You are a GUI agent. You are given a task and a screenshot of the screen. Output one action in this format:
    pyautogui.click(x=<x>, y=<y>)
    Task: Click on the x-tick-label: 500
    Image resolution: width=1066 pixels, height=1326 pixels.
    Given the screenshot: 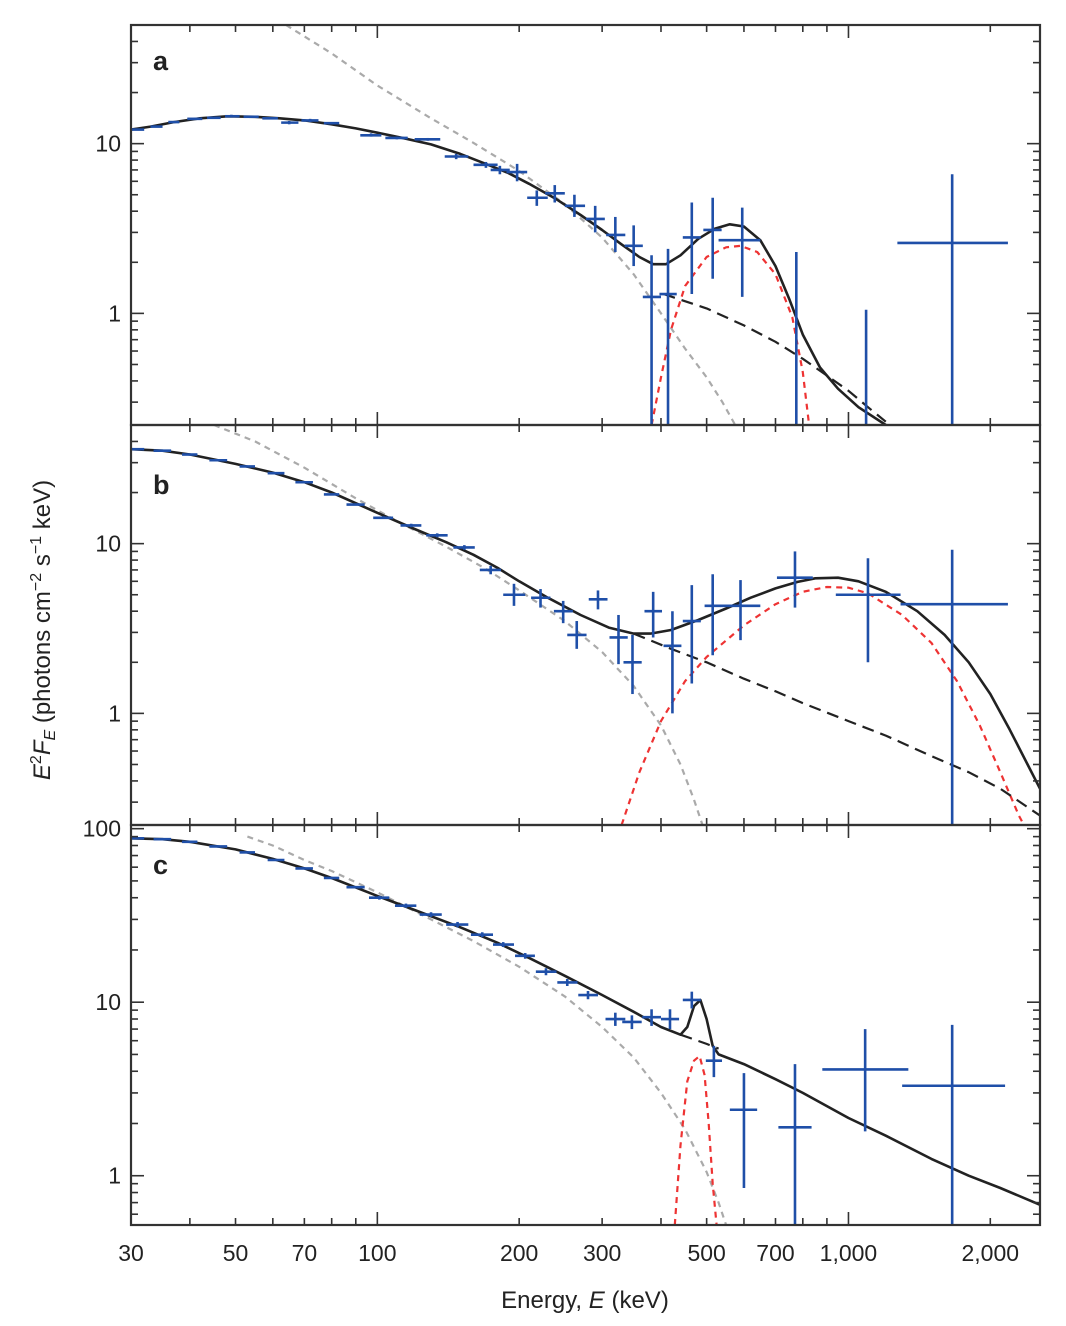 What is the action you would take?
    pyautogui.click(x=706, y=1253)
    